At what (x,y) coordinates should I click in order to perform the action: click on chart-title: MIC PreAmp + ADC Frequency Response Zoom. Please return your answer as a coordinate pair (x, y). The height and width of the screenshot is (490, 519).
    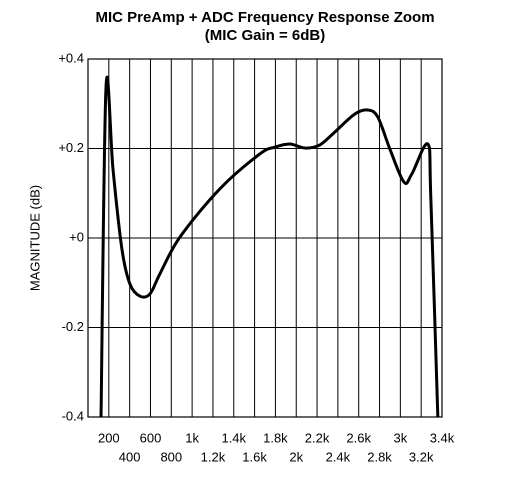
    Looking at the image, I should click on (264, 17).